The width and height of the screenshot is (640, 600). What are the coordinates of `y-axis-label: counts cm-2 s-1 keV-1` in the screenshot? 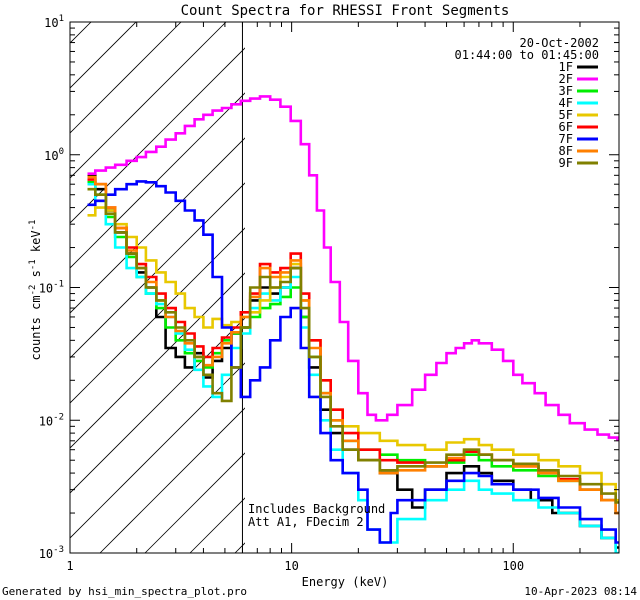 It's located at (35, 290).